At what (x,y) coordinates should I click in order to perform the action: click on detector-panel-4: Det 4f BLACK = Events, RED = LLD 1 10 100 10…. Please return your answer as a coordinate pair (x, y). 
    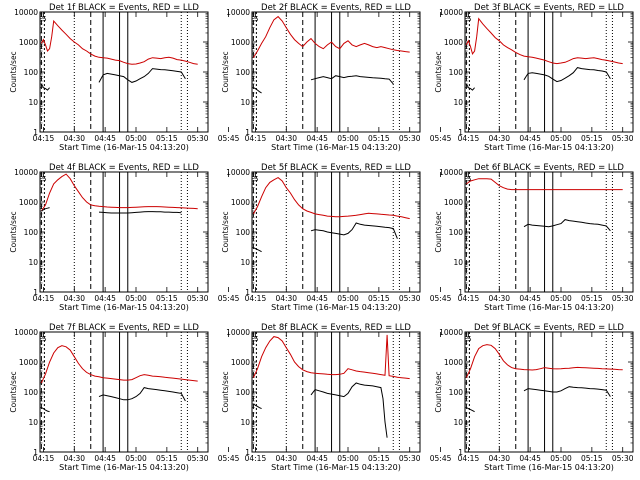
    Looking at the image, I should click on (124, 237).